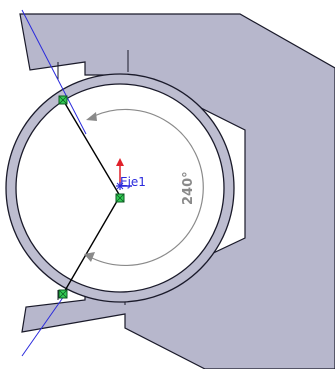 The width and height of the screenshot is (335, 369). Describe the element at coordinates (91, 245) in the screenshot. I see `sketch-line-lower` at that location.